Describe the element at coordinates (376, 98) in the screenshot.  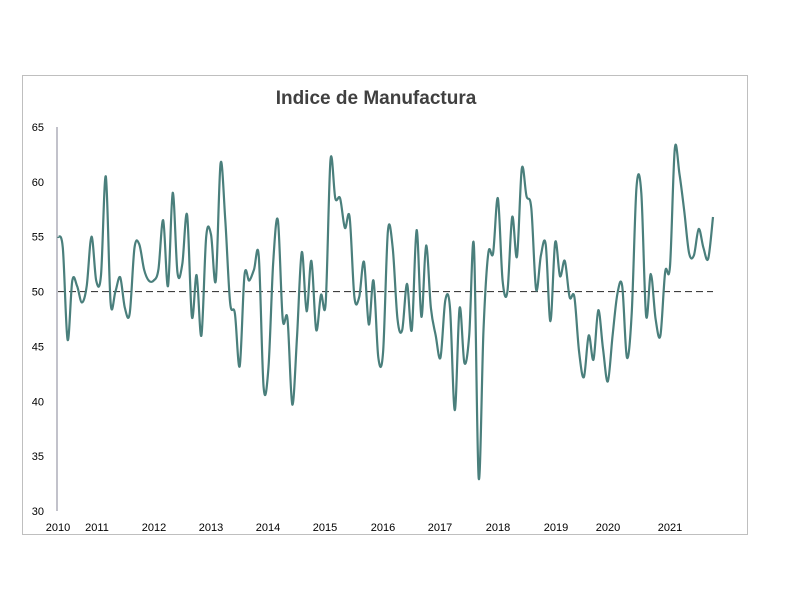
I see `chart-title: Indice de Manufactura` at that location.